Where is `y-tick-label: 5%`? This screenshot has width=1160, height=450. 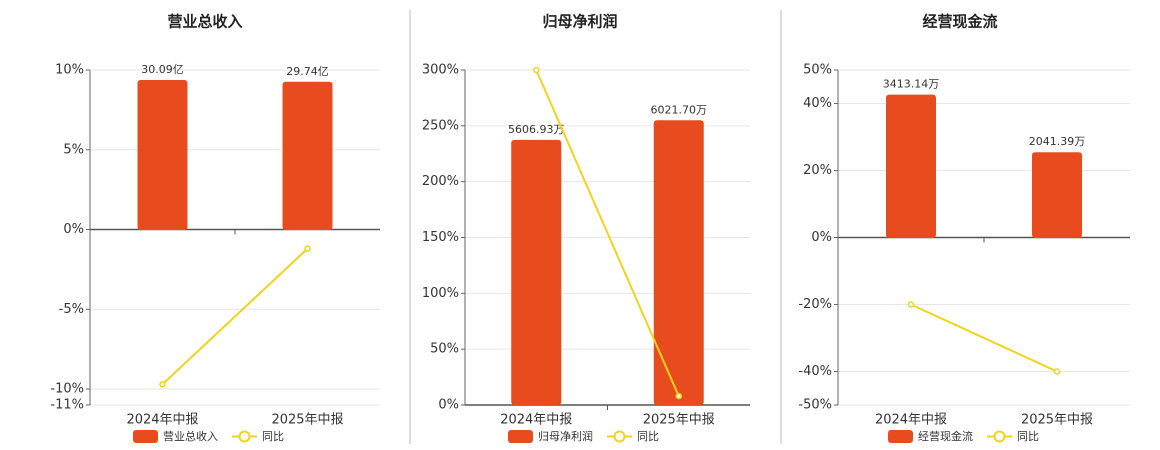 y-tick-label: 5% is located at coordinates (73, 149).